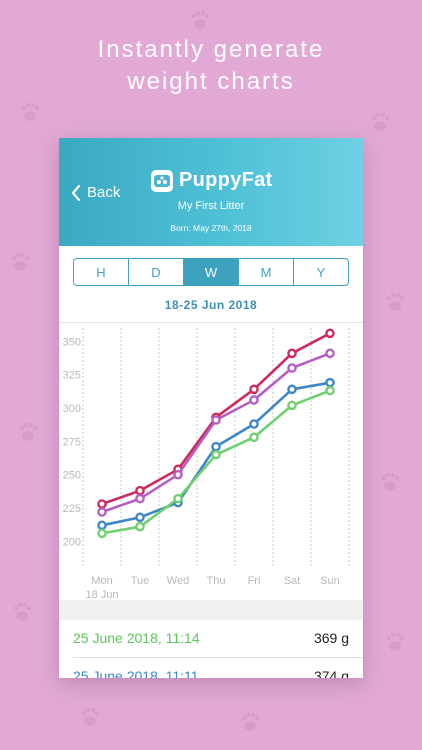 This screenshot has width=422, height=750. I want to click on period-year-button: Y, so click(321, 272).